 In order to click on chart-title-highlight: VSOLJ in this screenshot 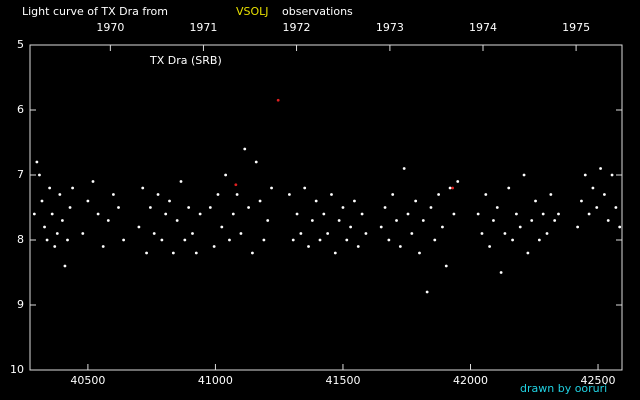, I will do `click(252, 11)`.